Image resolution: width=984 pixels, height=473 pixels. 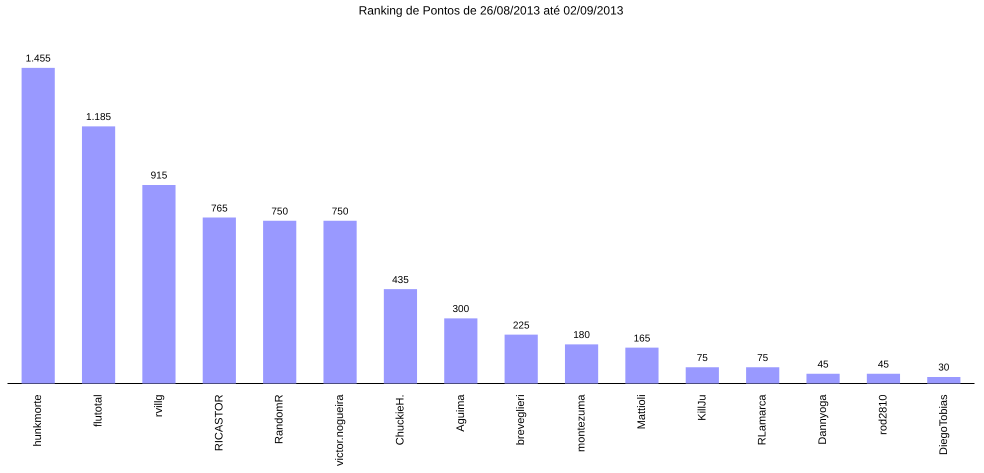 I want to click on x-tick-label: rod2810, so click(x=883, y=414).